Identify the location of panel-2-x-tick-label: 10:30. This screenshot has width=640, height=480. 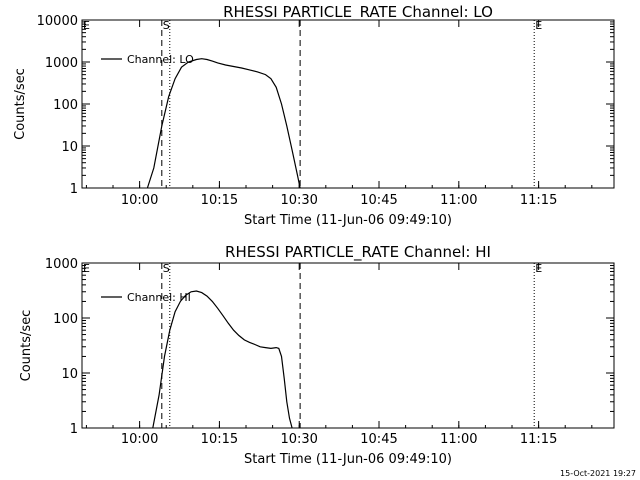
(298, 439).